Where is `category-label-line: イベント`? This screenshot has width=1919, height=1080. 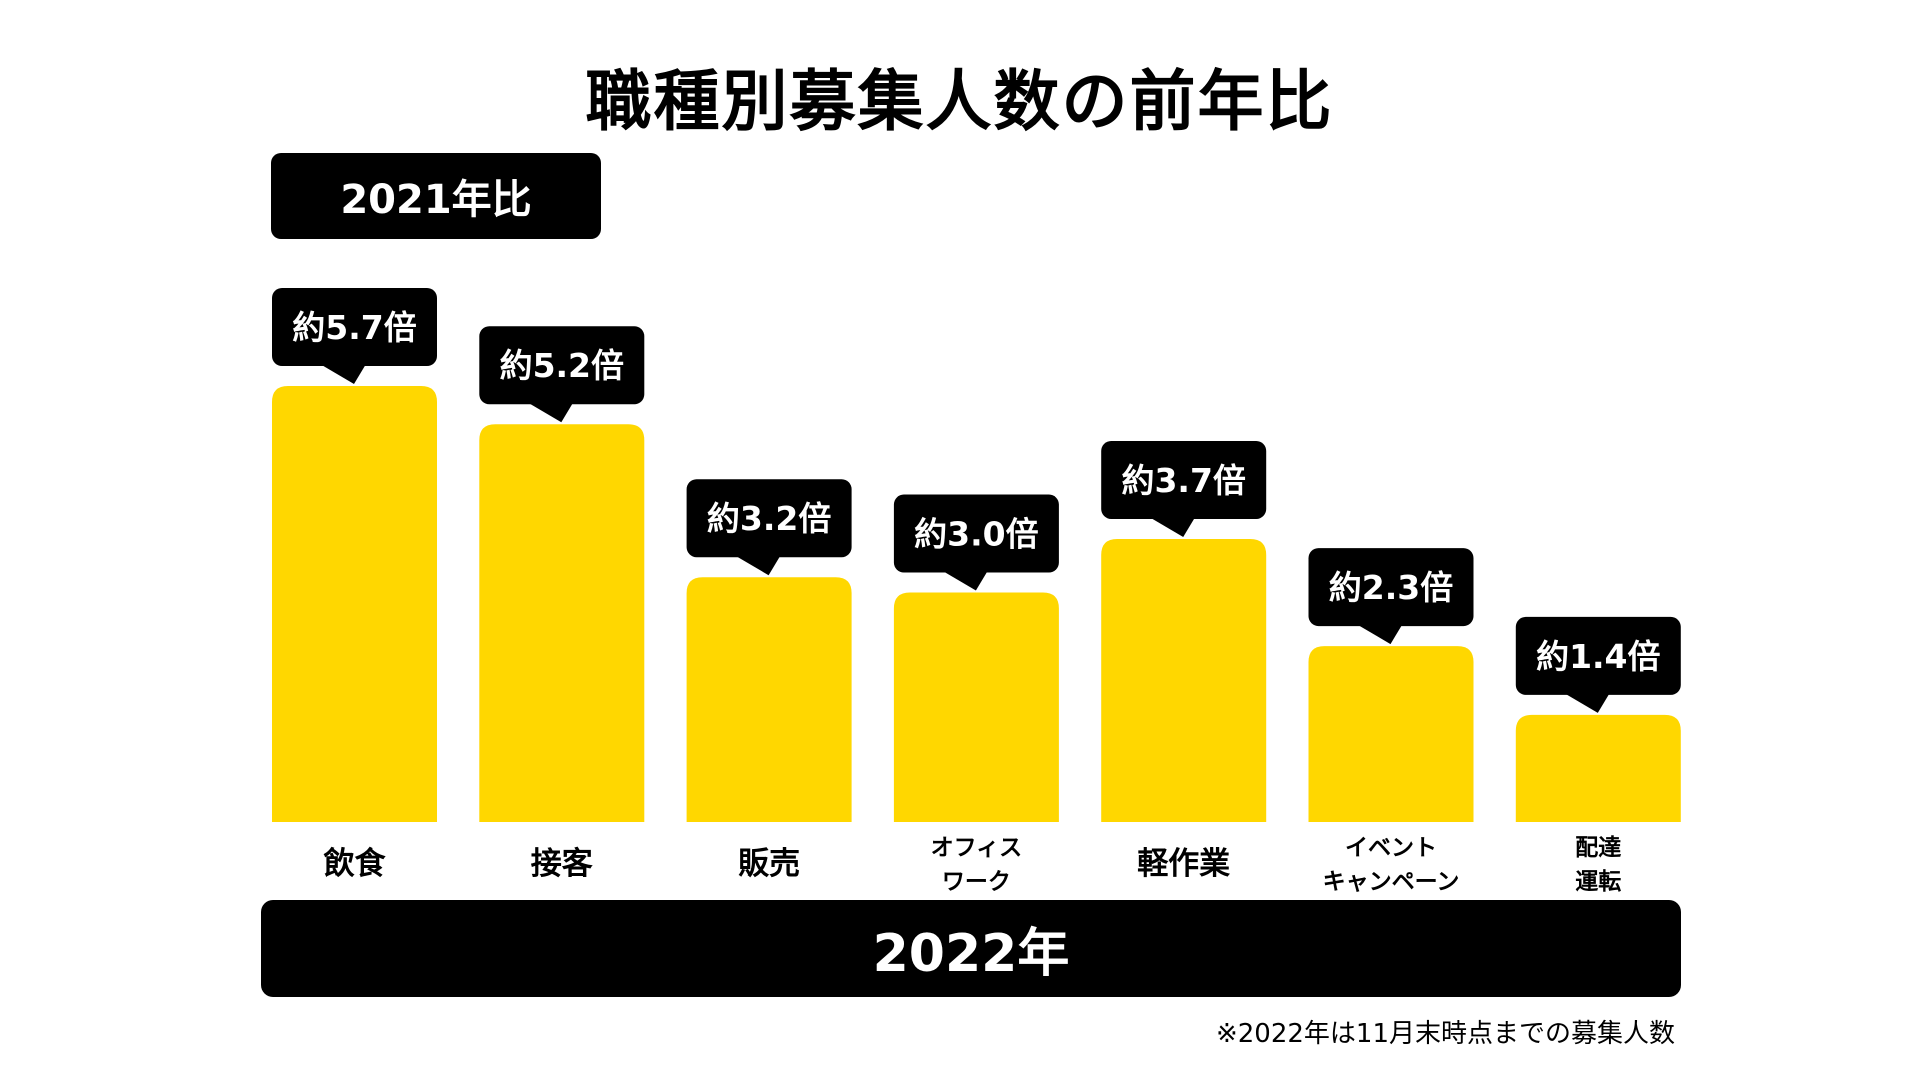 category-label-line: イベント is located at coordinates (1391, 848).